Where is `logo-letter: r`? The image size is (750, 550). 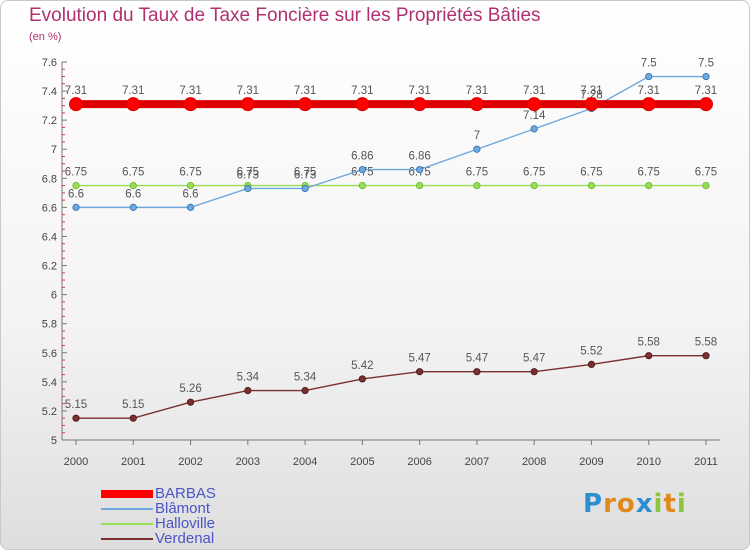 logo-letter: r is located at coordinates (610, 504).